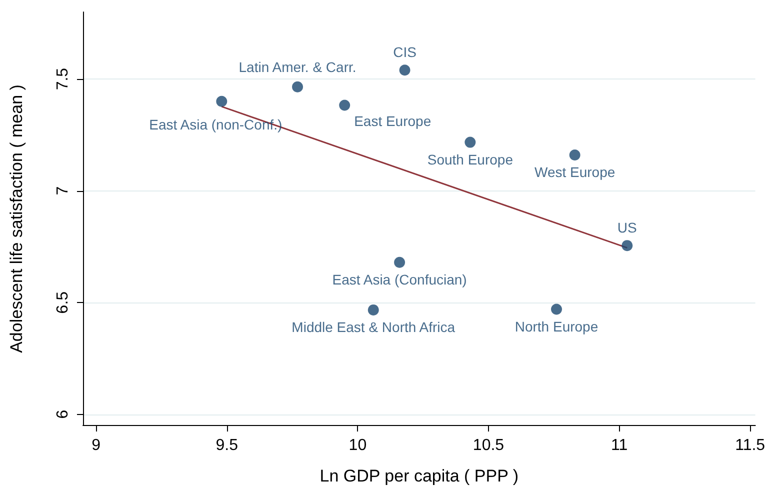  What do you see at coordinates (63, 302) in the screenshot?
I see `y-tick-label: 6.5` at bounding box center [63, 302].